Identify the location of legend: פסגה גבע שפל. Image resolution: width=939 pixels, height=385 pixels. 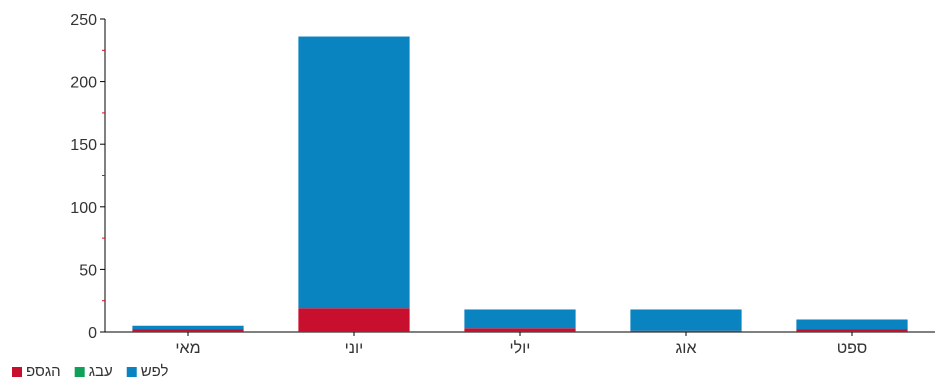
(90, 371).